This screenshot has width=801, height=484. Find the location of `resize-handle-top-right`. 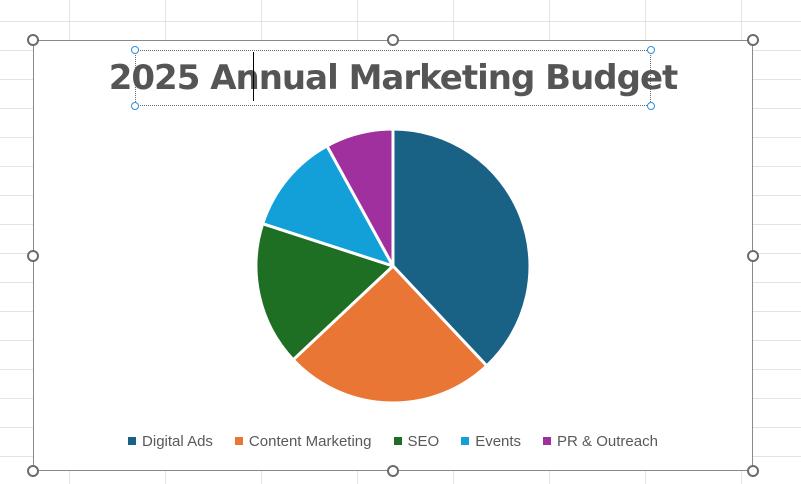

resize-handle-top-right is located at coordinates (753, 40).